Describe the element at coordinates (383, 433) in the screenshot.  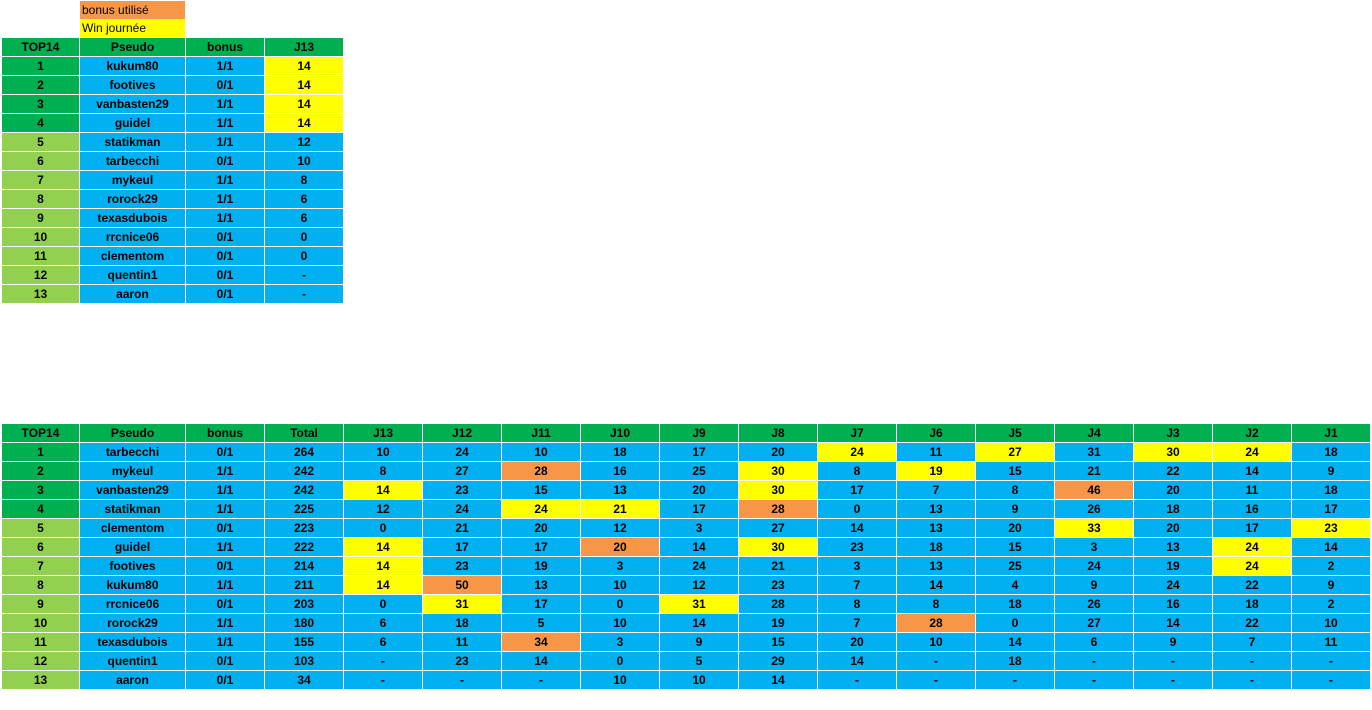
I see `header-cell: J13` at that location.